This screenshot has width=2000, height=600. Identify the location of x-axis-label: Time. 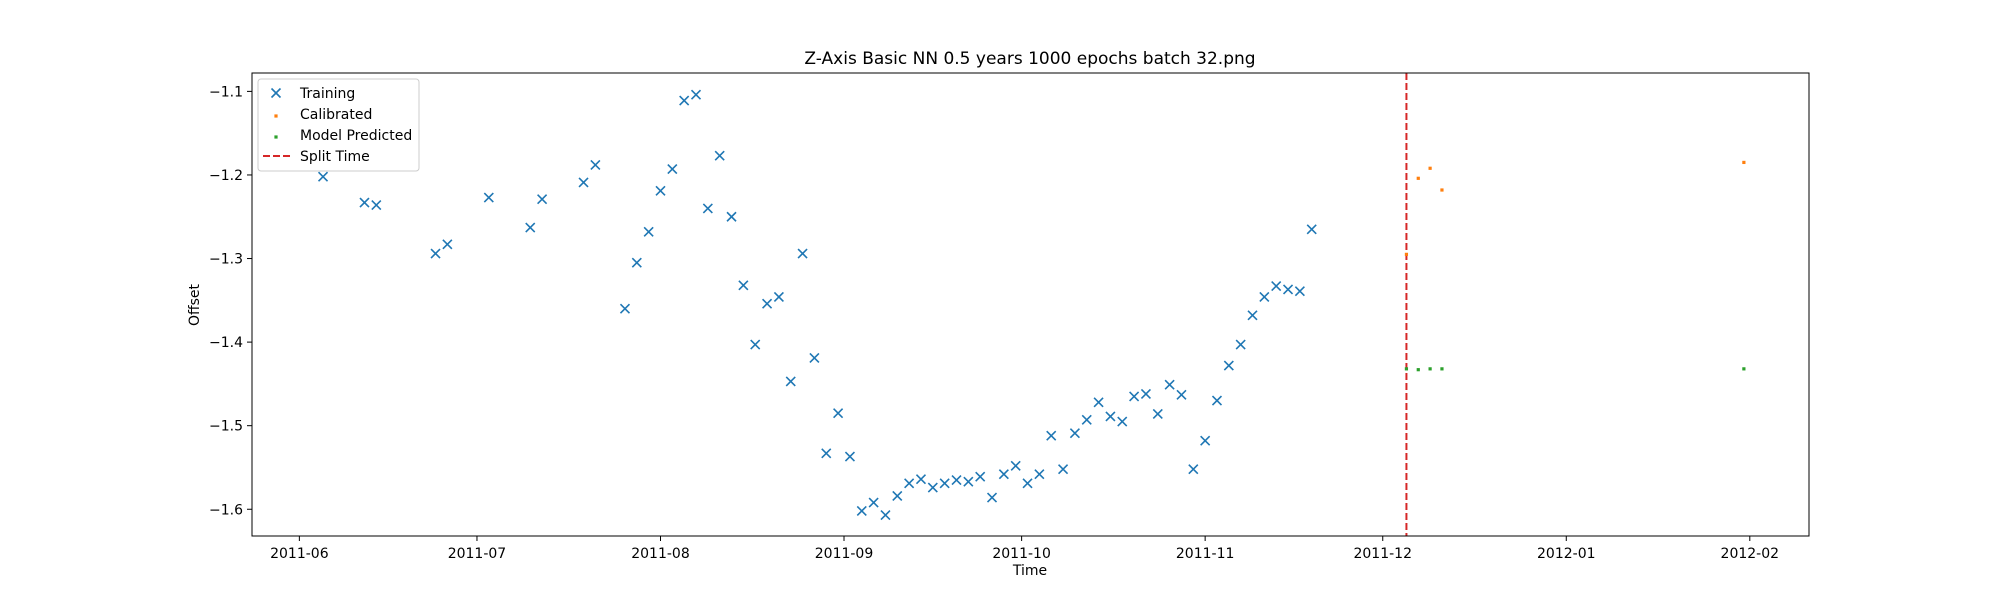
(1029, 571).